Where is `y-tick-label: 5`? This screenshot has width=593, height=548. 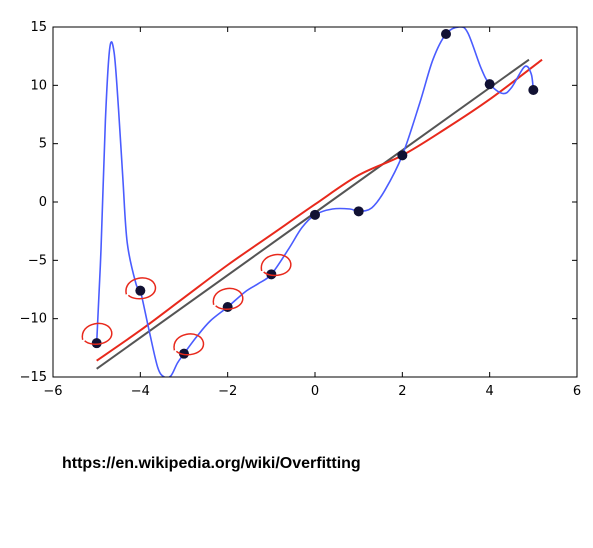
y-tick-label: 5 is located at coordinates (43, 144).